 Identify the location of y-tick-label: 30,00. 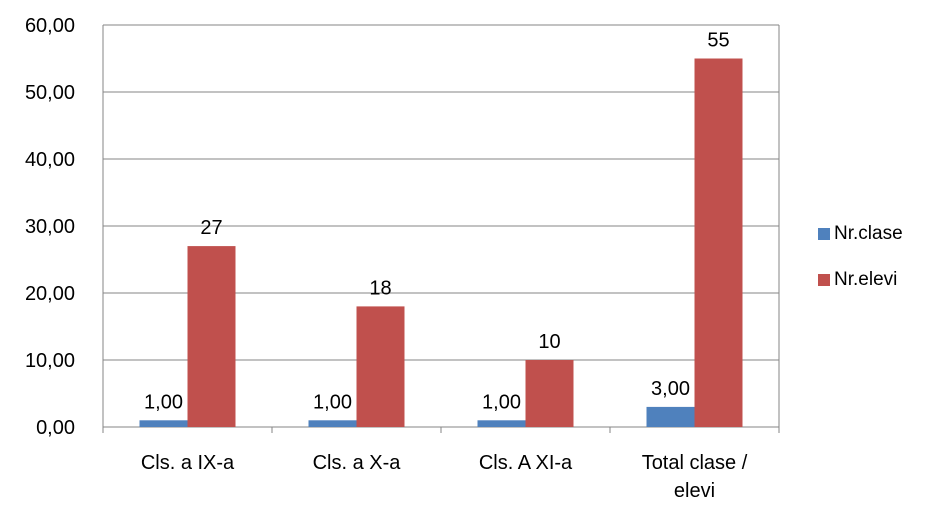
(50, 227).